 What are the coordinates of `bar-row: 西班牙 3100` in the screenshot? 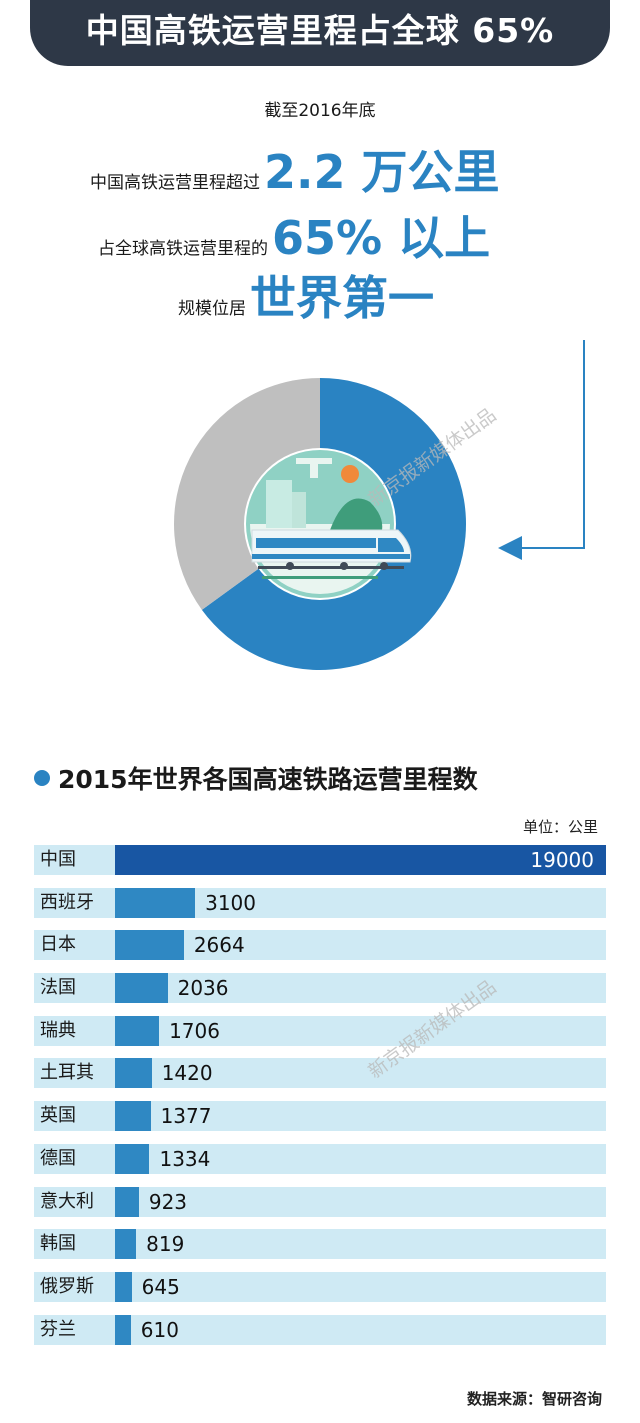 It's located at (320, 902).